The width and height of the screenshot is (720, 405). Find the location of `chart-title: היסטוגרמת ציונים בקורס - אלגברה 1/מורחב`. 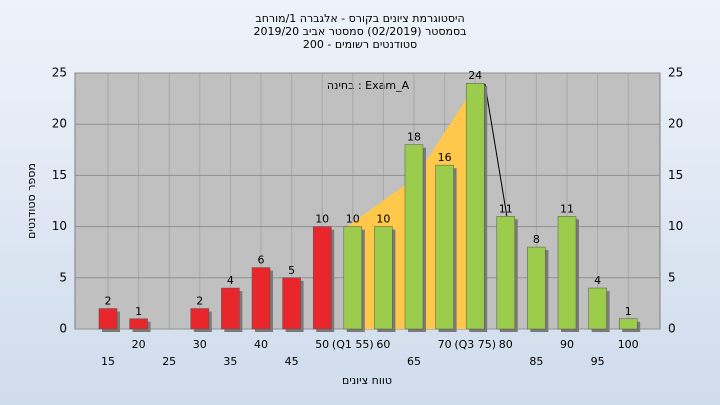

chart-title: היסטוגרמת ציונים בקורס - אלגברה 1/מורחב is located at coordinates (359, 18).